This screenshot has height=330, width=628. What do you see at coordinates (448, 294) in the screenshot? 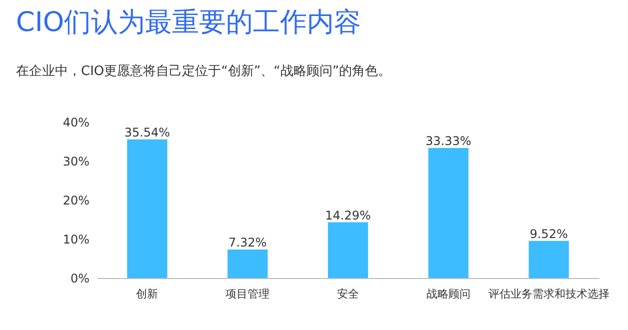
I see `x-tick-label: 战略顾问` at bounding box center [448, 294].